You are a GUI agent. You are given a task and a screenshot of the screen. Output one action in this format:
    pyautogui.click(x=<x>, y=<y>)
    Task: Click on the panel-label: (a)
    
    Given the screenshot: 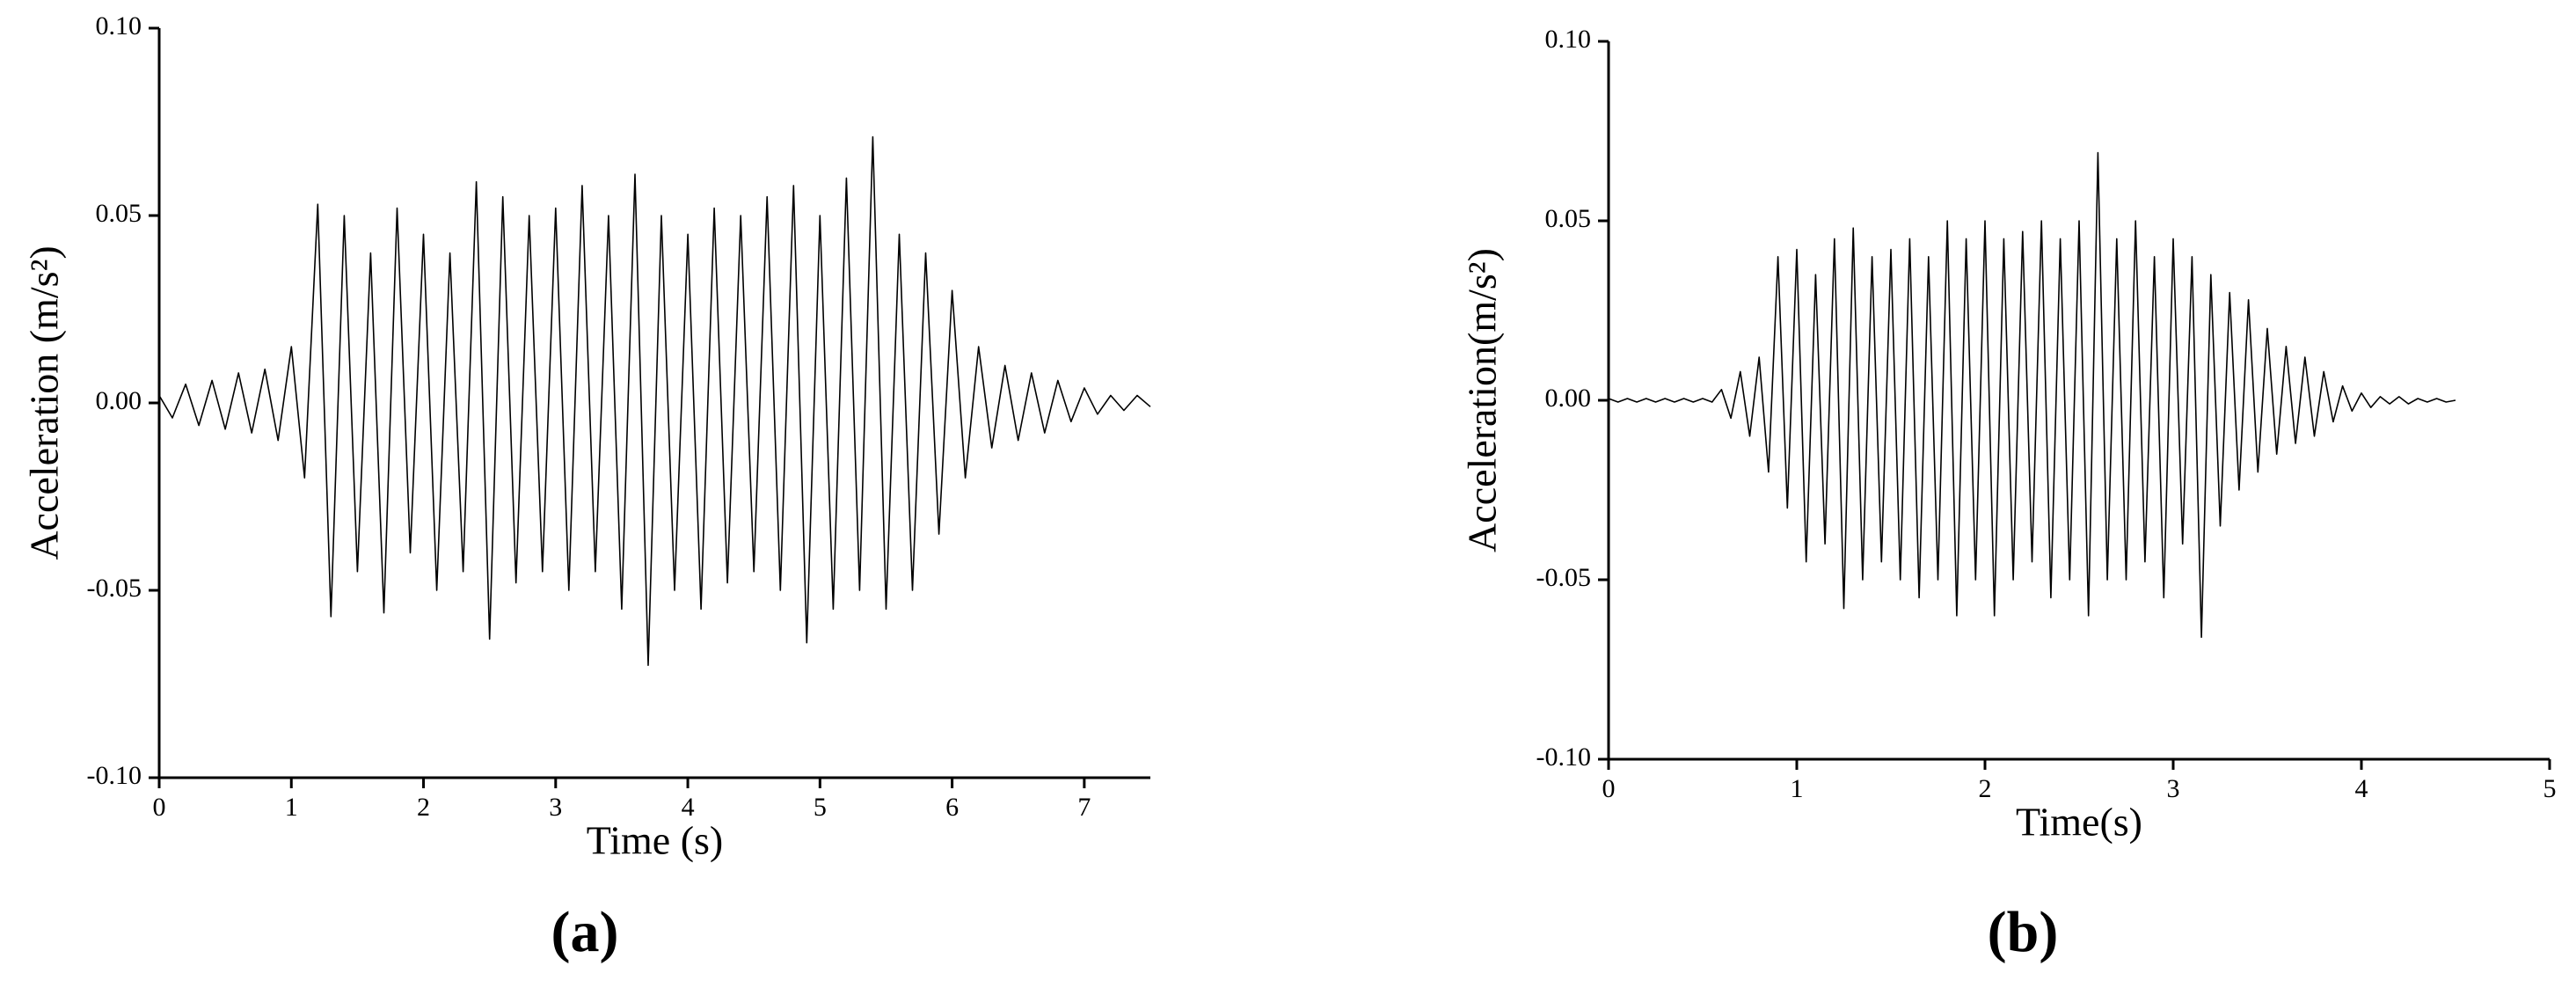 What is the action you would take?
    pyautogui.click(x=585, y=932)
    